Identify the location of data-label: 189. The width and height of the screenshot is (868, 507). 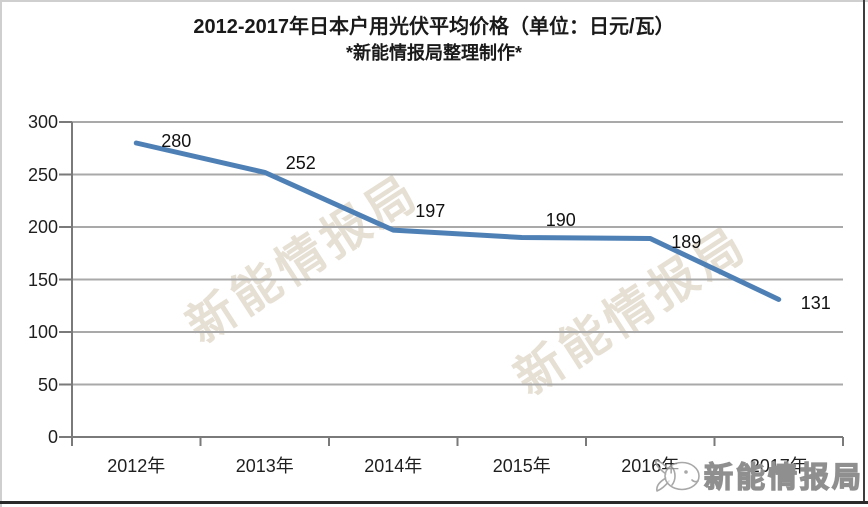
(686, 241).